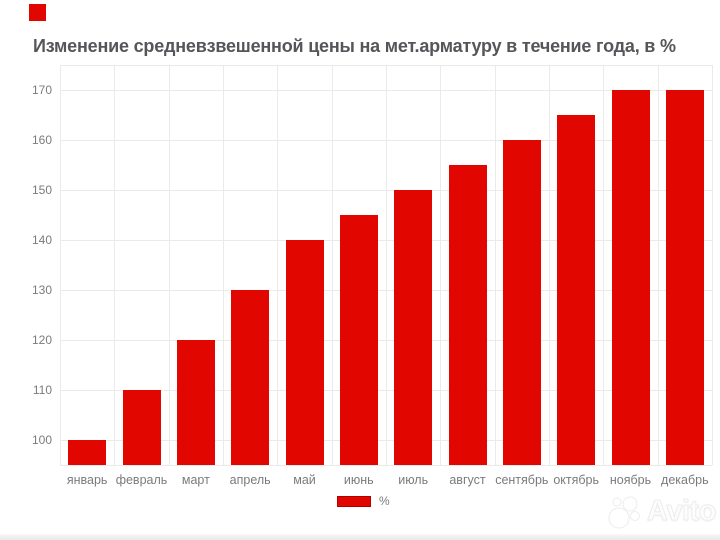  I want to click on y-axis-tick-label: 130, so click(41, 290).